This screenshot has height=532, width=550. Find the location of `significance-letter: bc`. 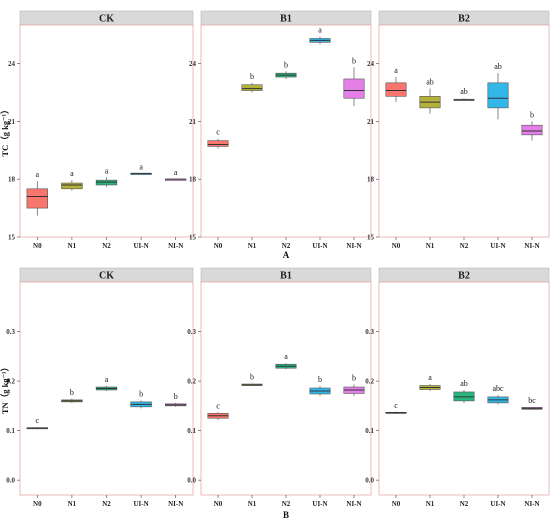

significance-letter: bc is located at coordinates (532, 400).